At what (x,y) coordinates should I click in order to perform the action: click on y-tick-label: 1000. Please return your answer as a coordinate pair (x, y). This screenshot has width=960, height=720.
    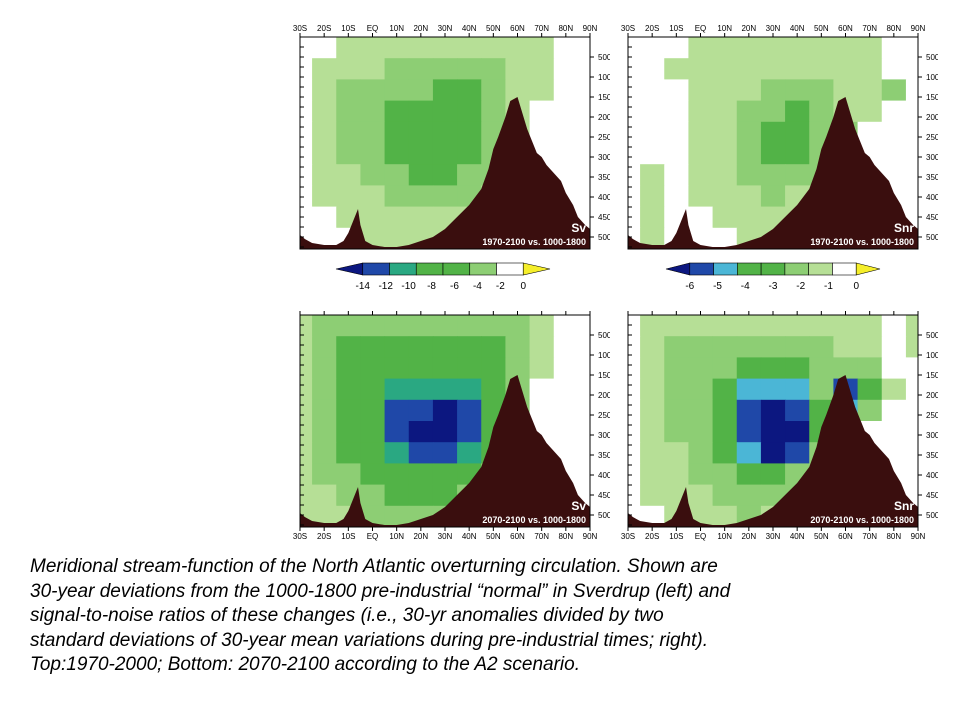
    Looking at the image, I should click on (932, 355).